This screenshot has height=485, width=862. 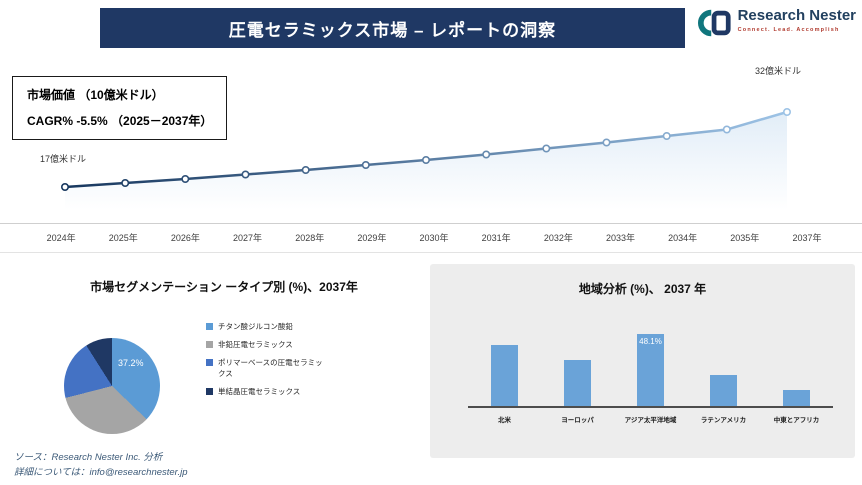 I want to click on pie-chart, so click(x=112, y=386).